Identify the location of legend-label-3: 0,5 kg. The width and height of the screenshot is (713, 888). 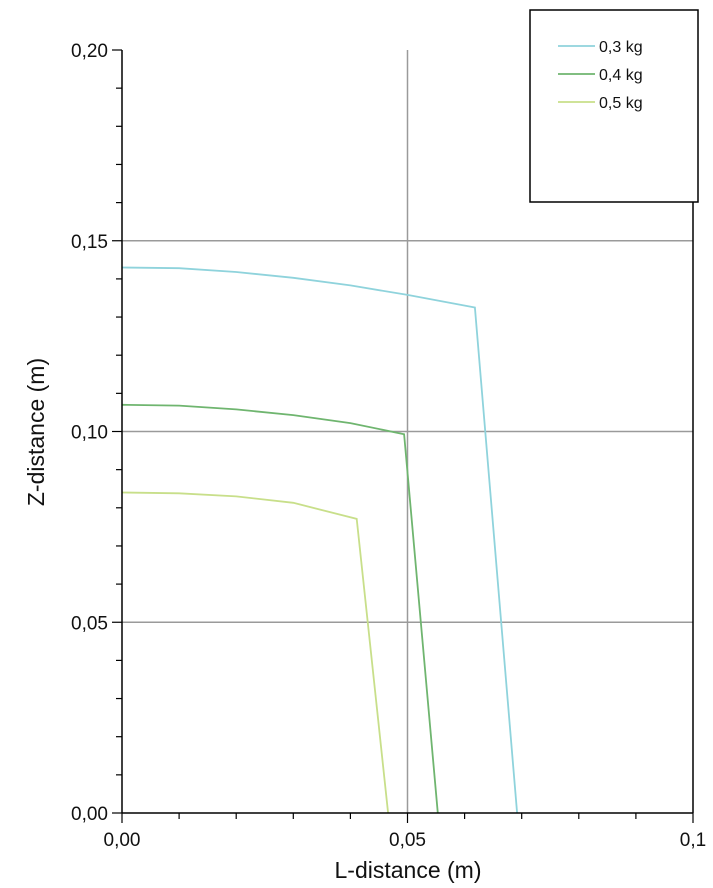
(621, 103).